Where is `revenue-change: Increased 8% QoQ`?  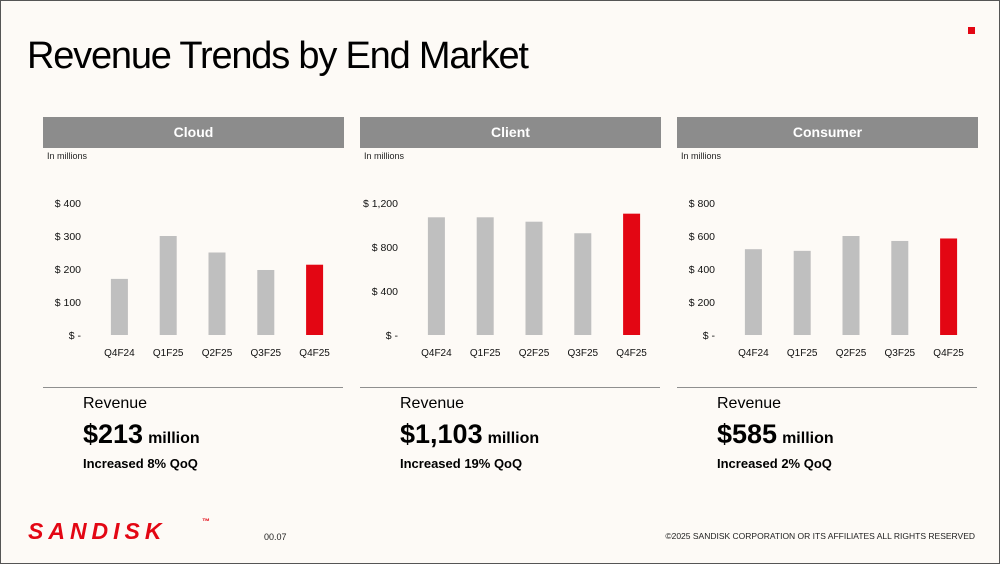
revenue-change: Increased 8% QoQ is located at coordinates (140, 463).